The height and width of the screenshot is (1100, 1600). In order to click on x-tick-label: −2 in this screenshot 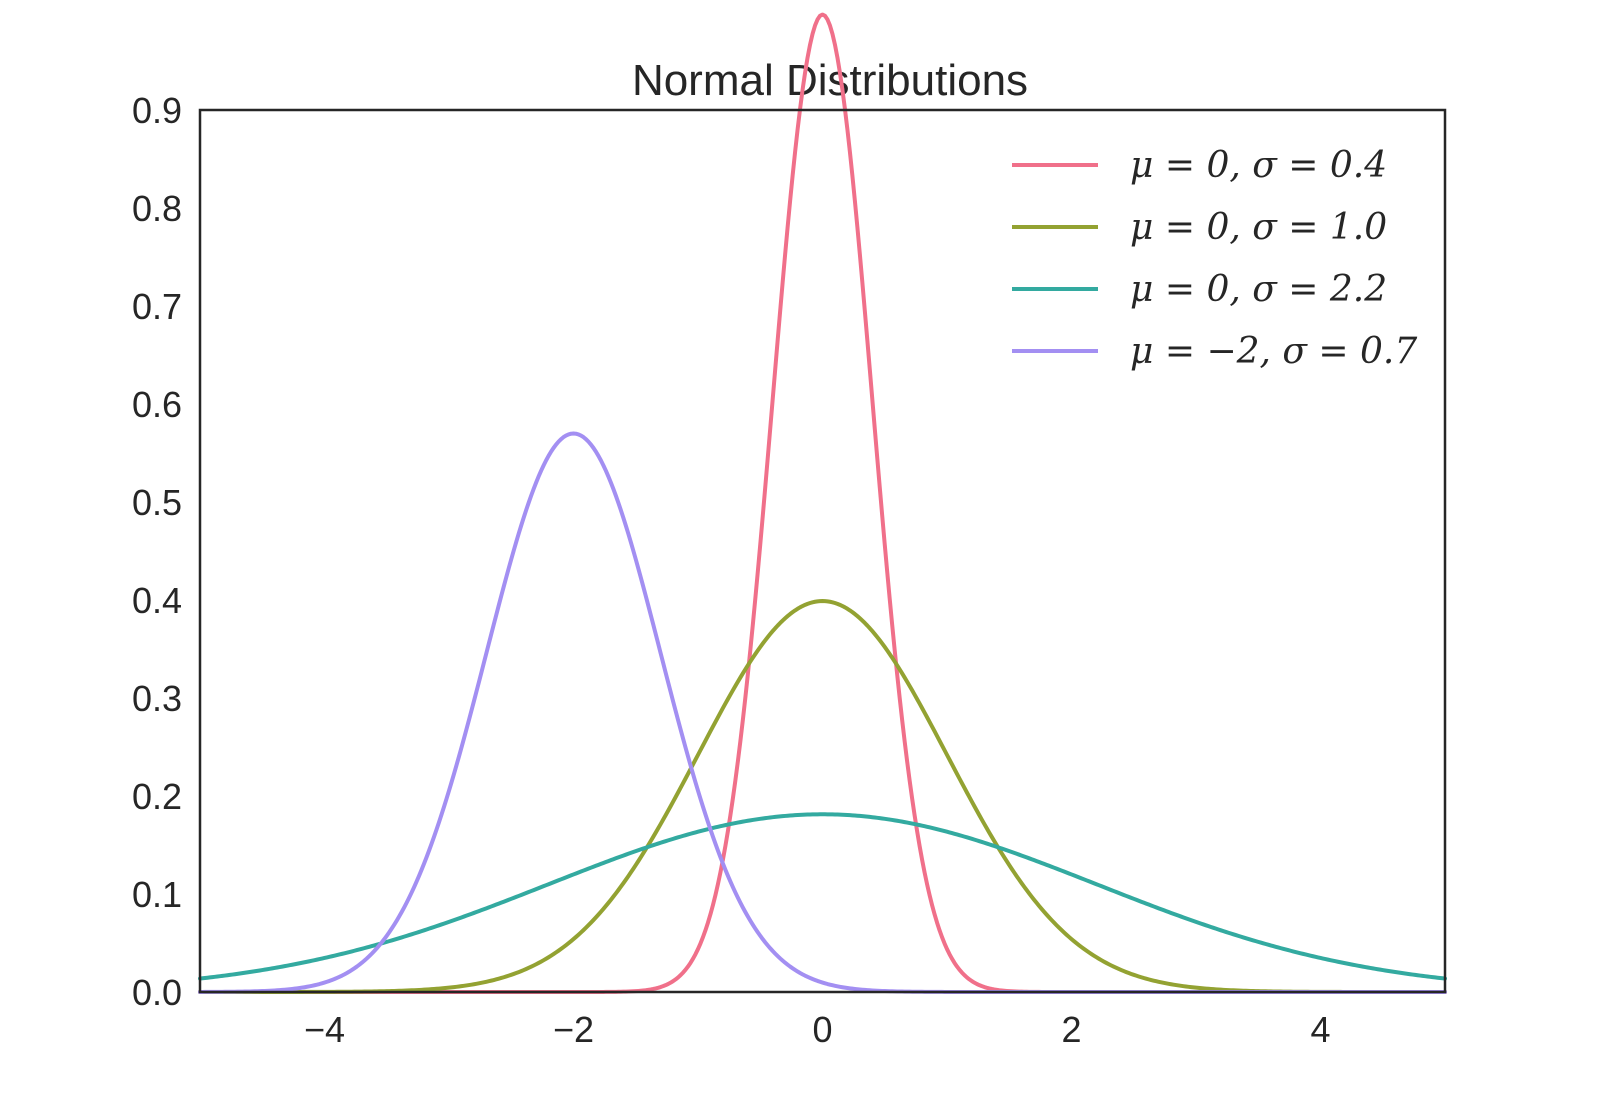, I will do `click(573, 1029)`.